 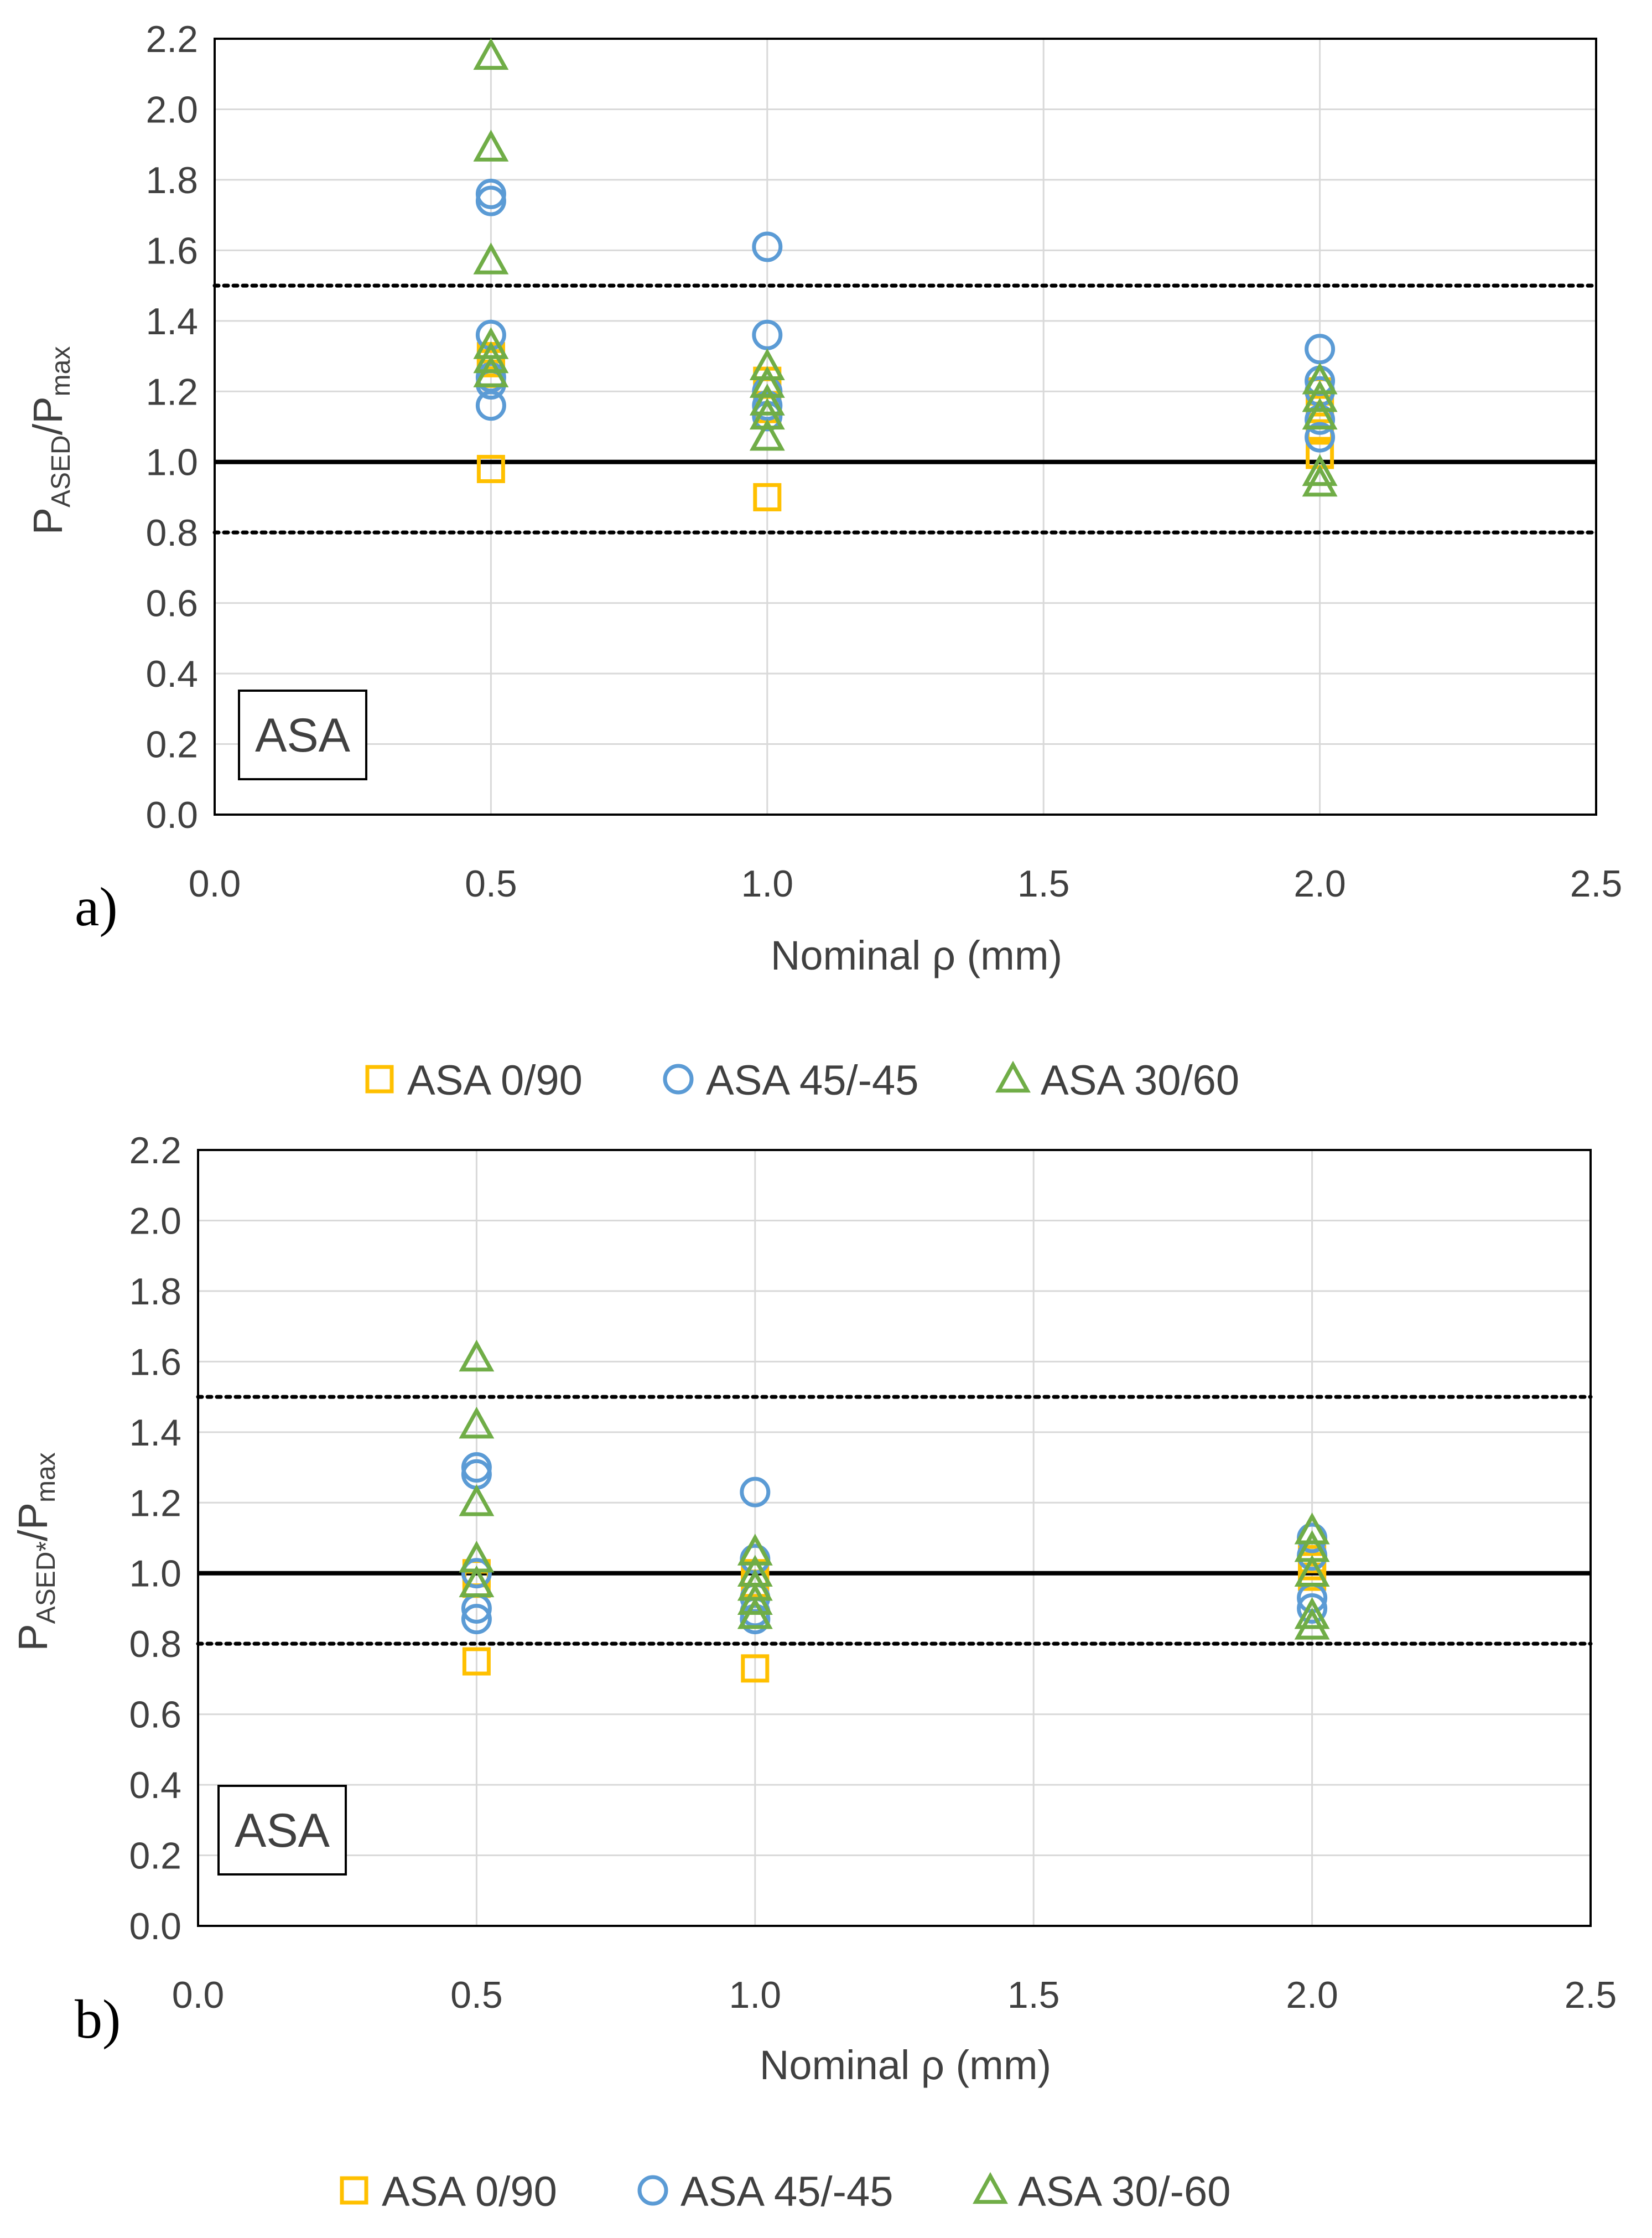 What do you see at coordinates (469, 2191) in the screenshot?
I see `legend-label: ASA 0/90` at bounding box center [469, 2191].